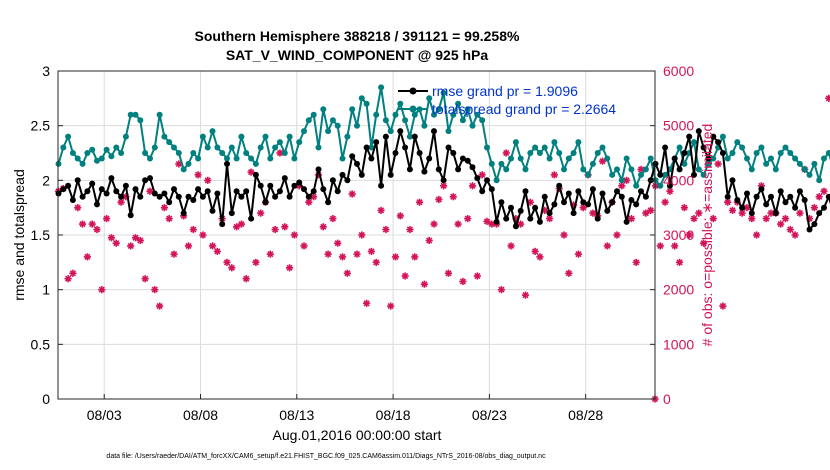 The height and width of the screenshot is (470, 830). What do you see at coordinates (707, 235) in the screenshot?
I see `y-axis-right-label: # of obs: o=possible; ∗=assimilated` at bounding box center [707, 235].